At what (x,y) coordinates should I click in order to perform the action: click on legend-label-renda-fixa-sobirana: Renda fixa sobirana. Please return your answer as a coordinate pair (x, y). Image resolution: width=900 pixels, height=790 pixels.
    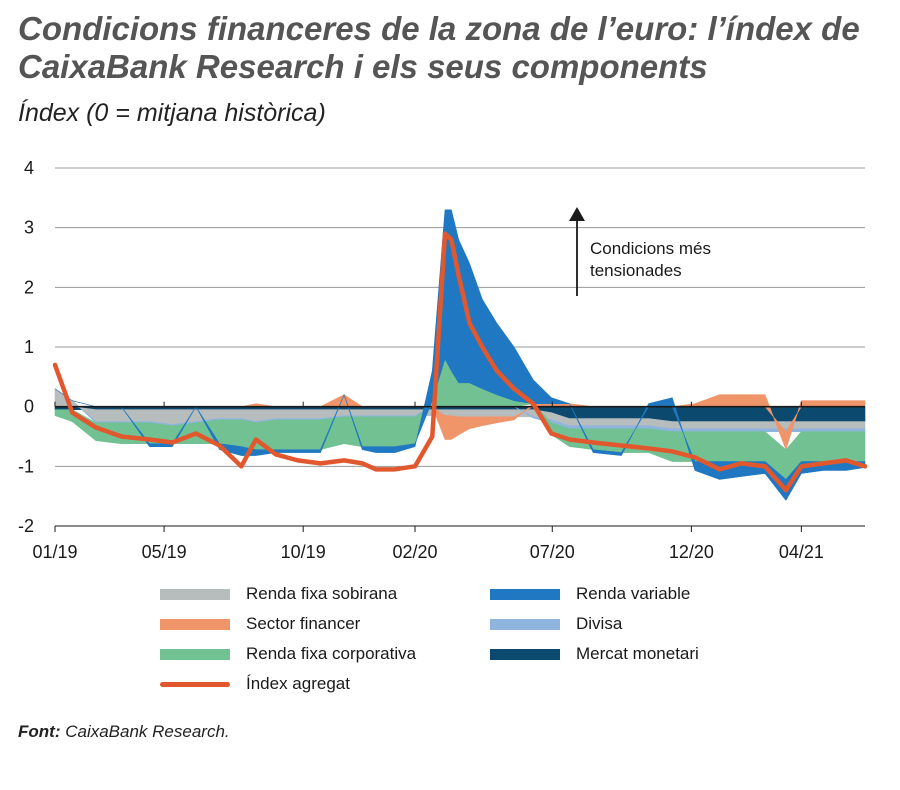
    Looking at the image, I should click on (322, 593).